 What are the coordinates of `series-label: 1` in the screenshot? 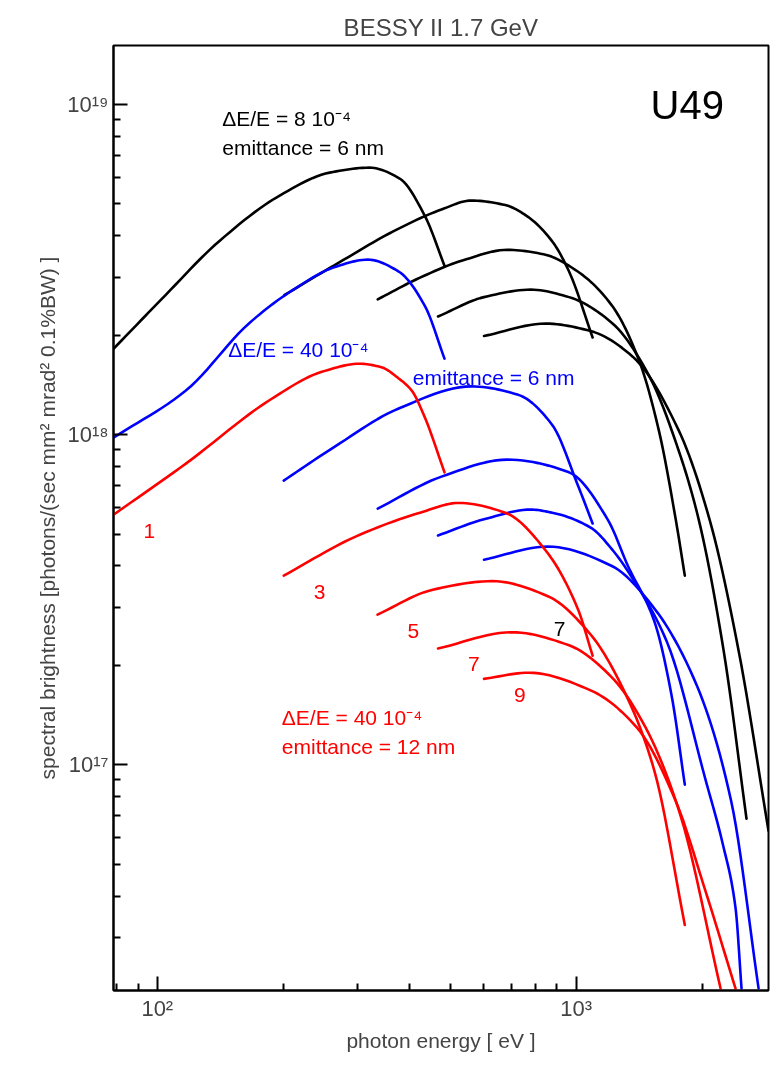 It's located at (149, 530).